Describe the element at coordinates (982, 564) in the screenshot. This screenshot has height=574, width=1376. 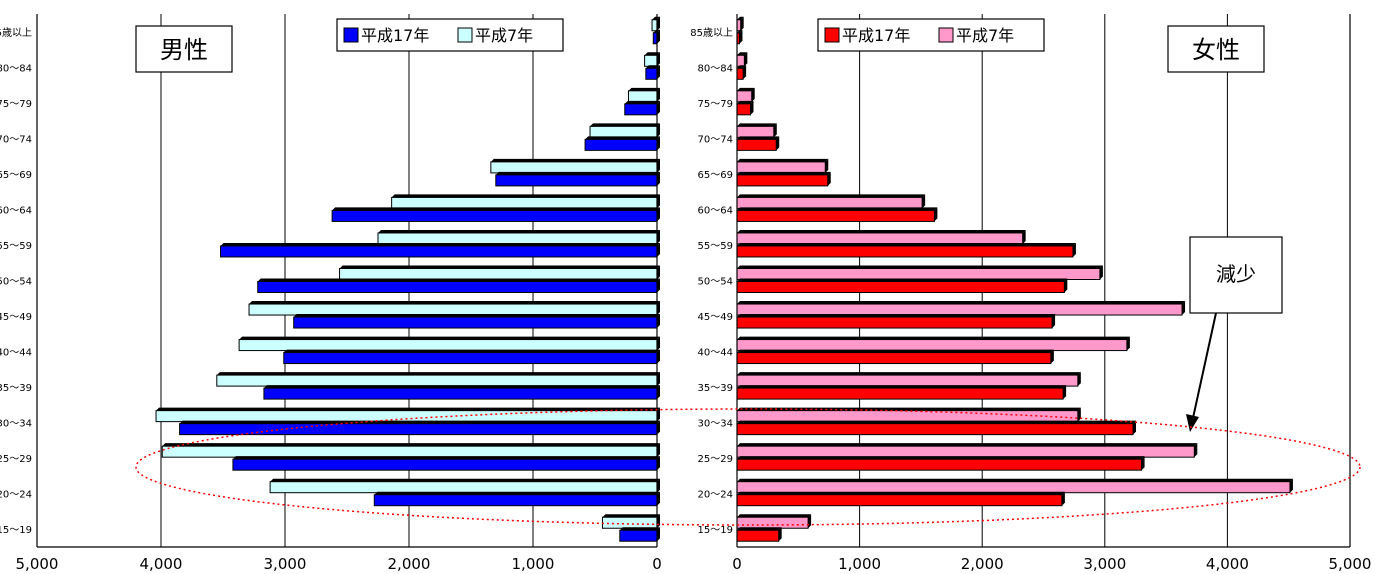
I see `x-tick-label: 2,000` at that location.